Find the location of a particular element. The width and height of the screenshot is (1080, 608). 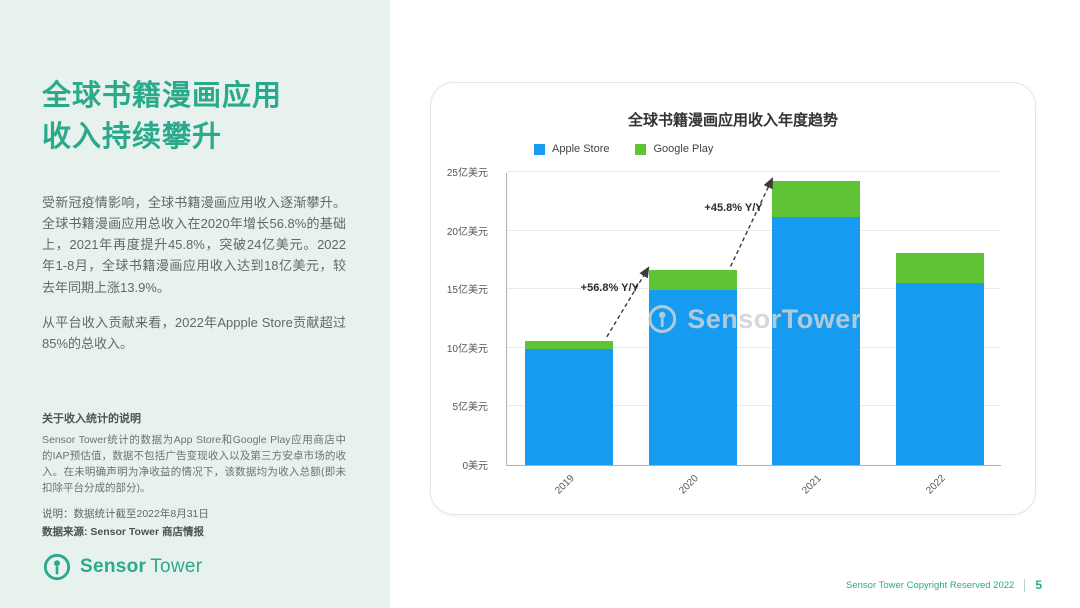

y-axis: 0美元 5亿美元 10亿美元 15亿美元 20亿美元 25亿美元 is located at coordinates (464, 320).